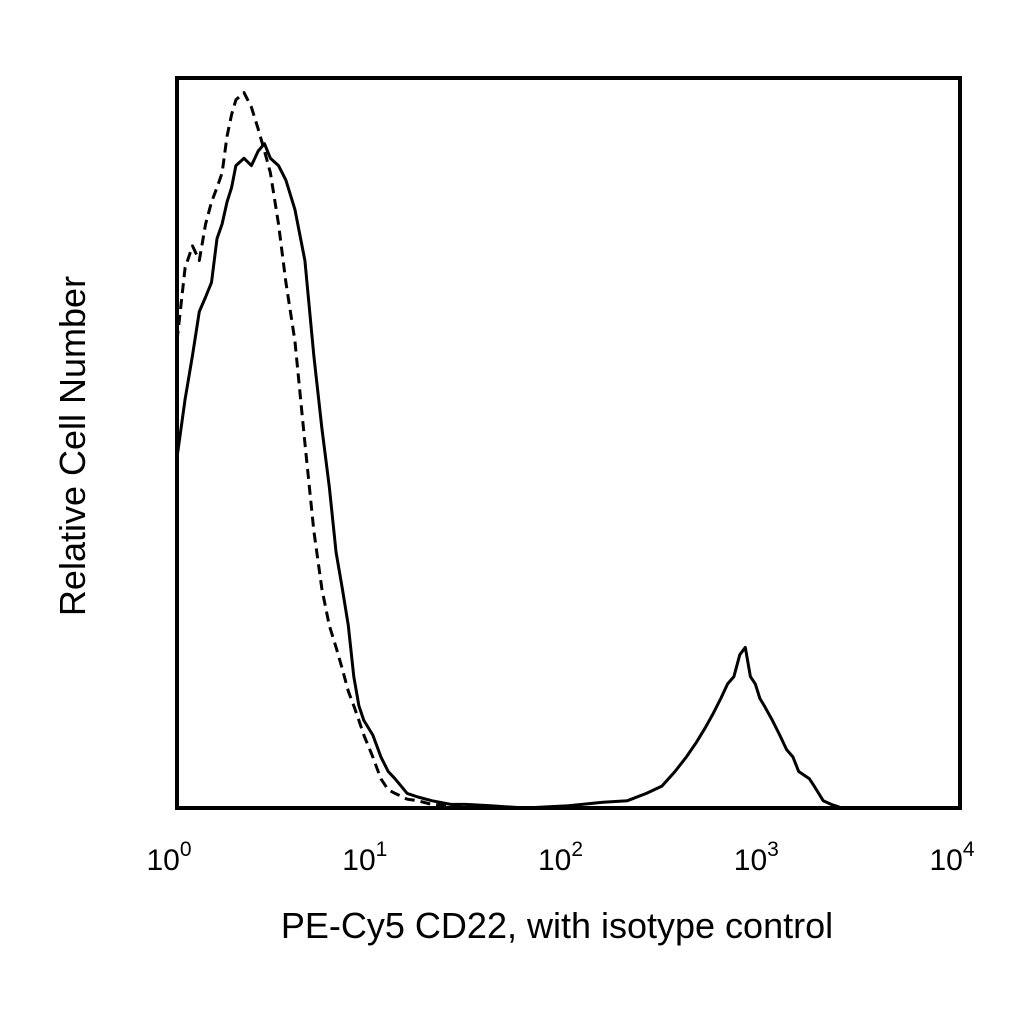 This screenshot has width=1024, height=1024. Describe the element at coordinates (364, 857) in the screenshot. I see `x-tick-label: 10¹` at that location.